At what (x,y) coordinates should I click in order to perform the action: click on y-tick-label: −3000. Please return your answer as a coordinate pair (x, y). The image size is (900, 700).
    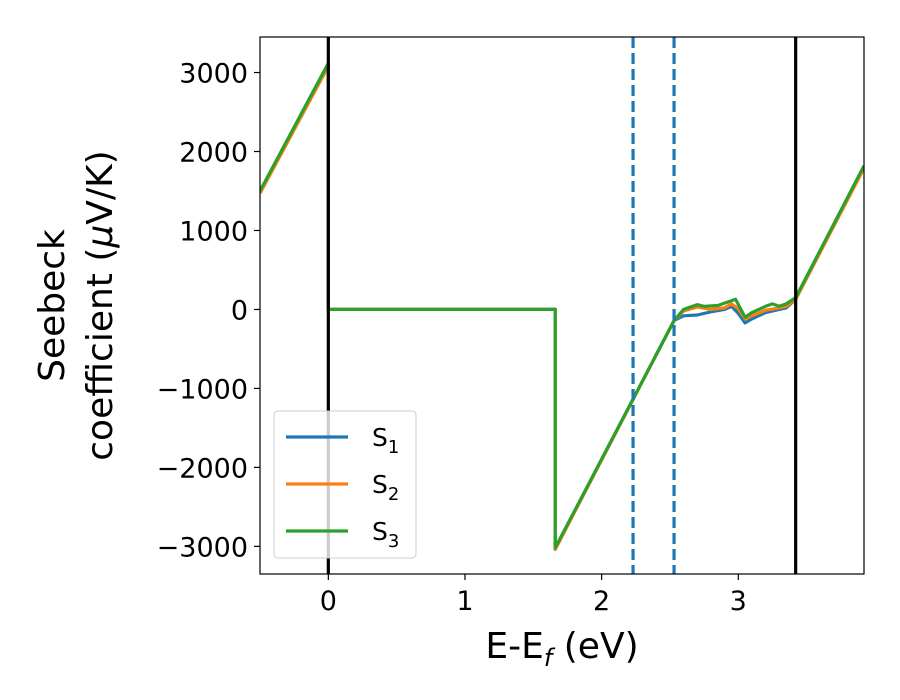
    Looking at the image, I should click on (202, 547).